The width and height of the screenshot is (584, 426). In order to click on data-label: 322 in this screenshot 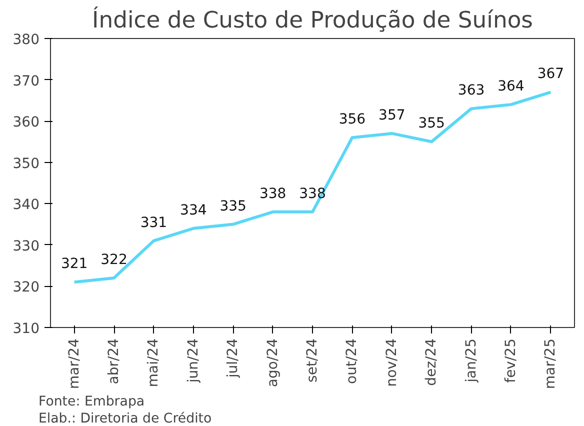, I will do `click(114, 260)`.